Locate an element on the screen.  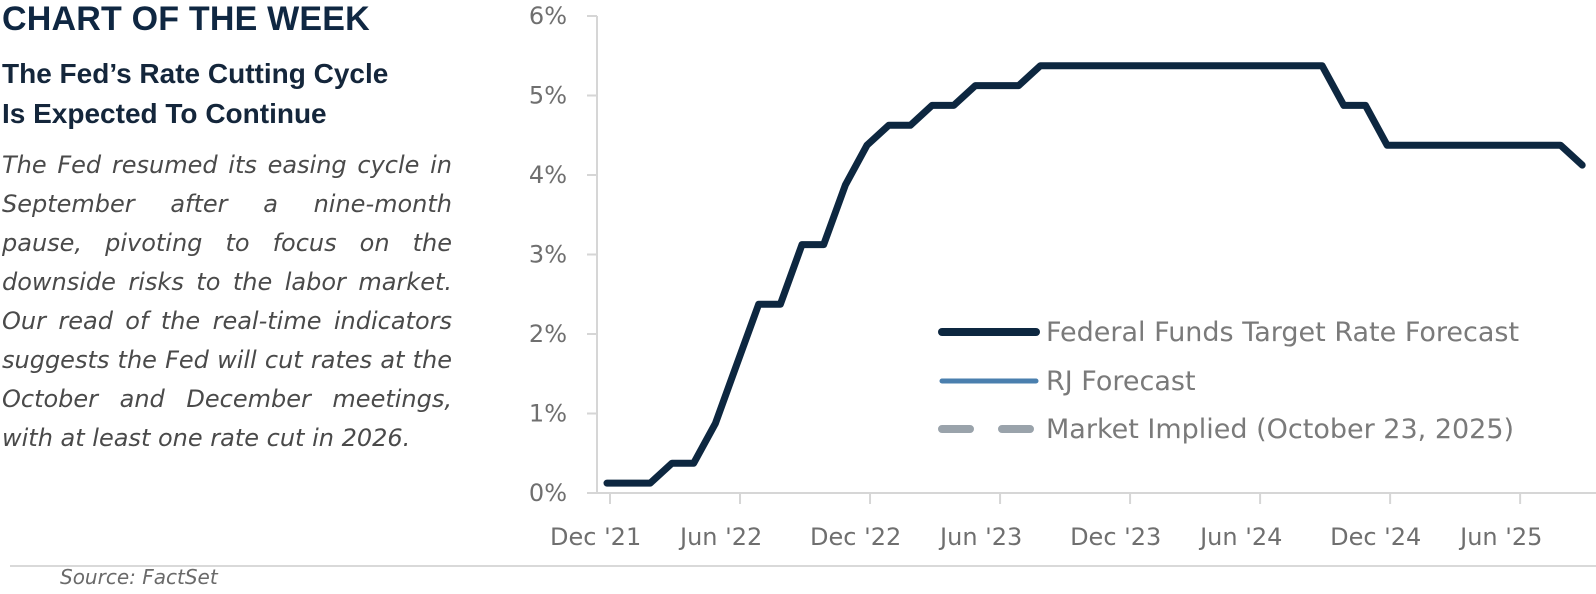
footer-divider is located at coordinates (803, 566).